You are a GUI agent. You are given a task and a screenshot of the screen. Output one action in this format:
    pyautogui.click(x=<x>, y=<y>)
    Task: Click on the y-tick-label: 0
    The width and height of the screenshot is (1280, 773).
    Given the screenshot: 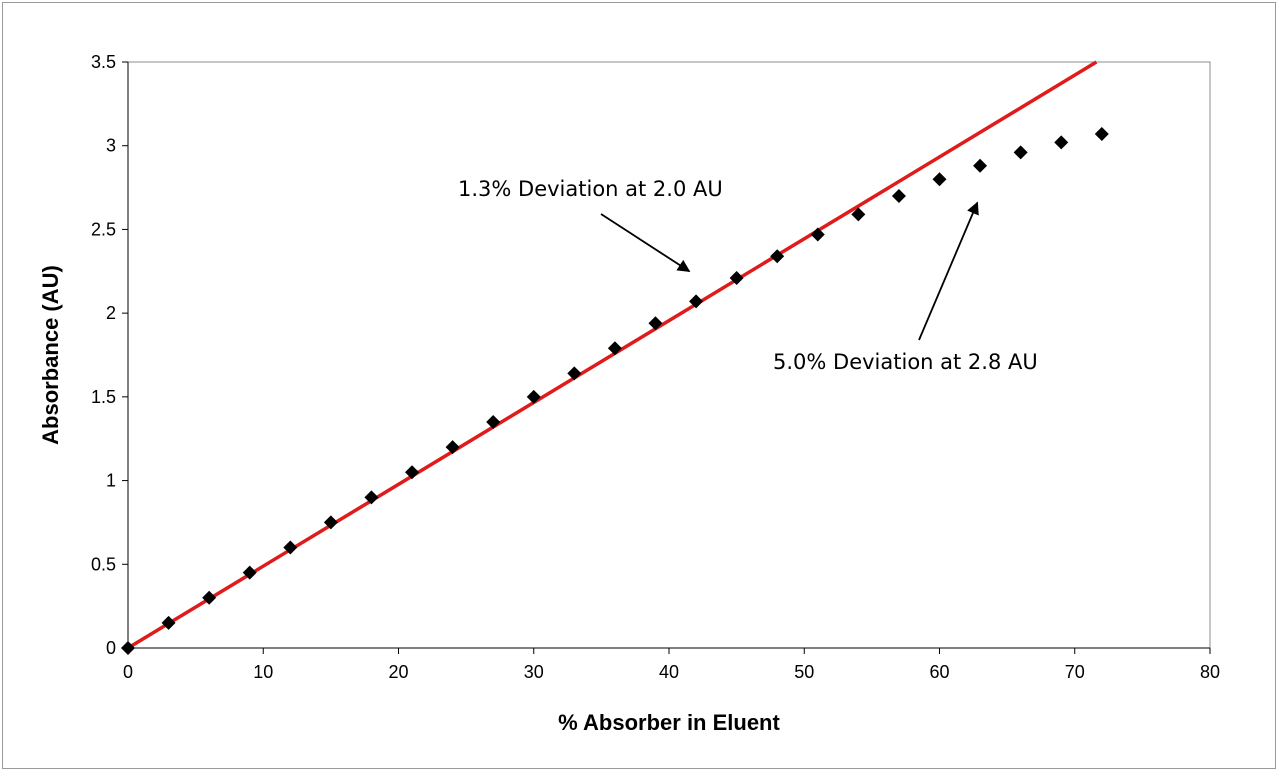 What is the action you would take?
    pyautogui.click(x=111, y=648)
    